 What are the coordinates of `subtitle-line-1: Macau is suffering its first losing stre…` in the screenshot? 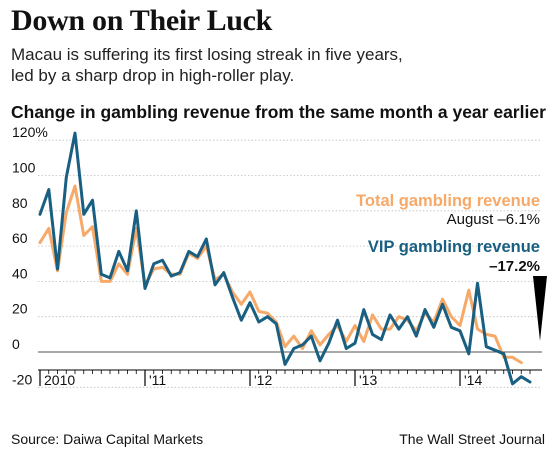 It's located at (207, 54).